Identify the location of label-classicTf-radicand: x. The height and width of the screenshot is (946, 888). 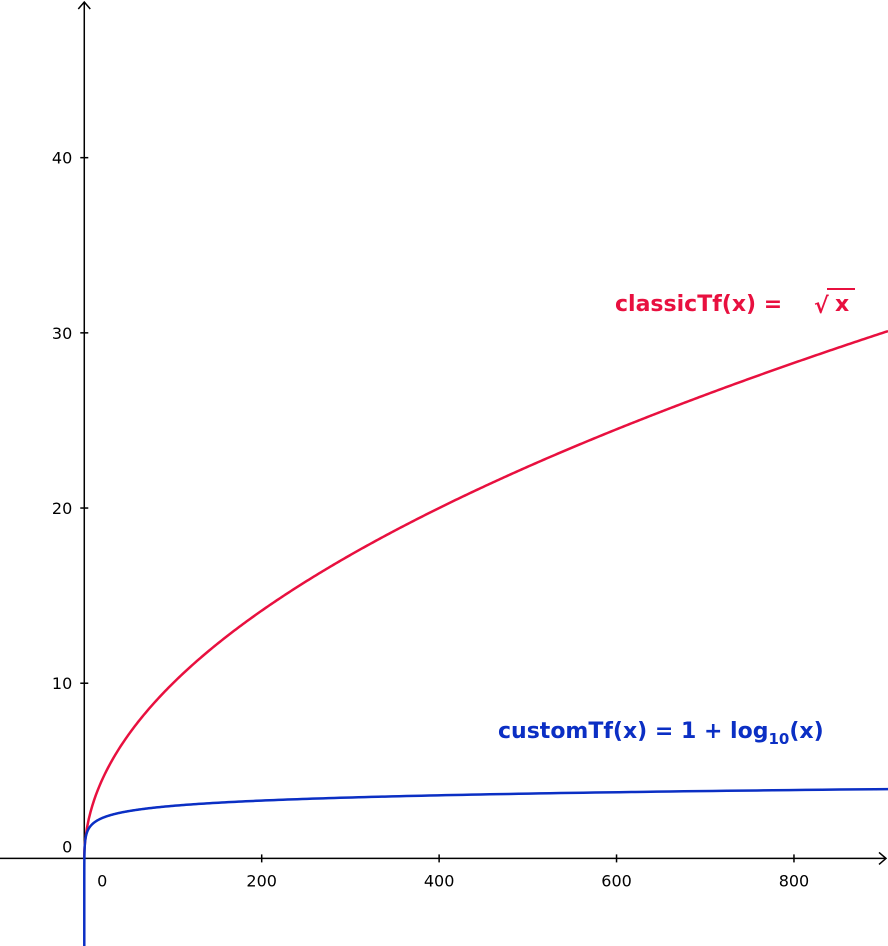
(842, 304).